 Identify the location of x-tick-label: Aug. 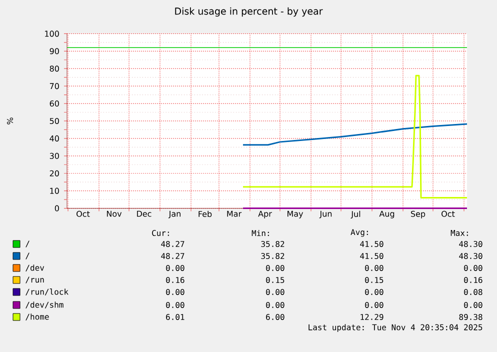
(386, 214).